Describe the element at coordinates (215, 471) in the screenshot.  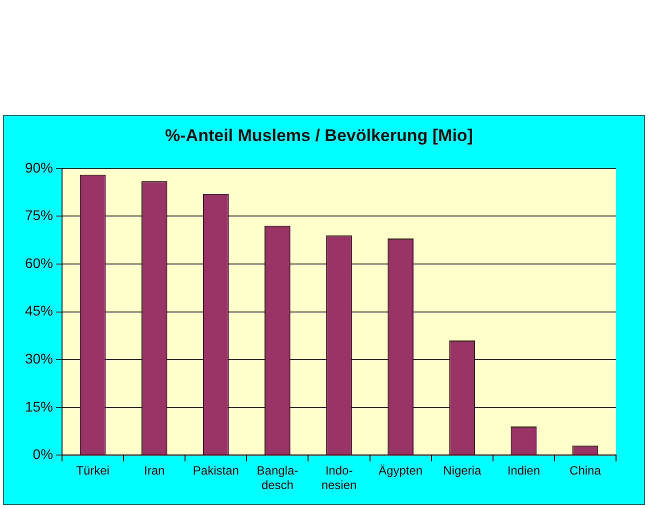
I see `x-tick-label: Pakistan` at that location.